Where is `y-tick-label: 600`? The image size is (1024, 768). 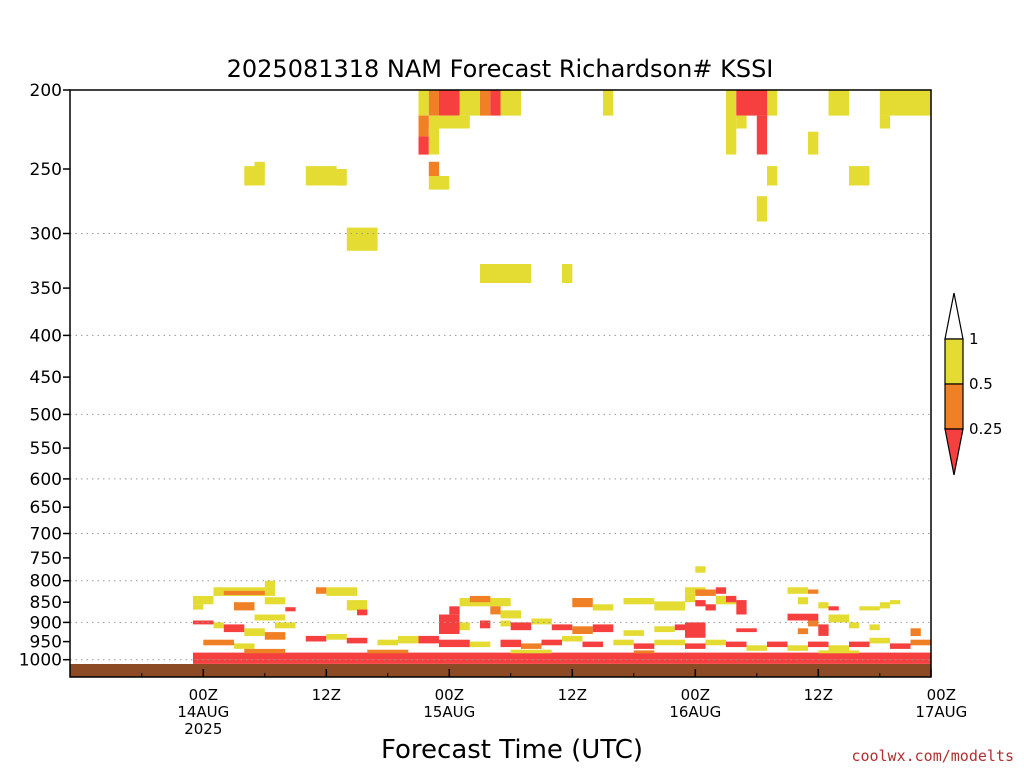
y-tick-label: 600 is located at coordinates (46, 480).